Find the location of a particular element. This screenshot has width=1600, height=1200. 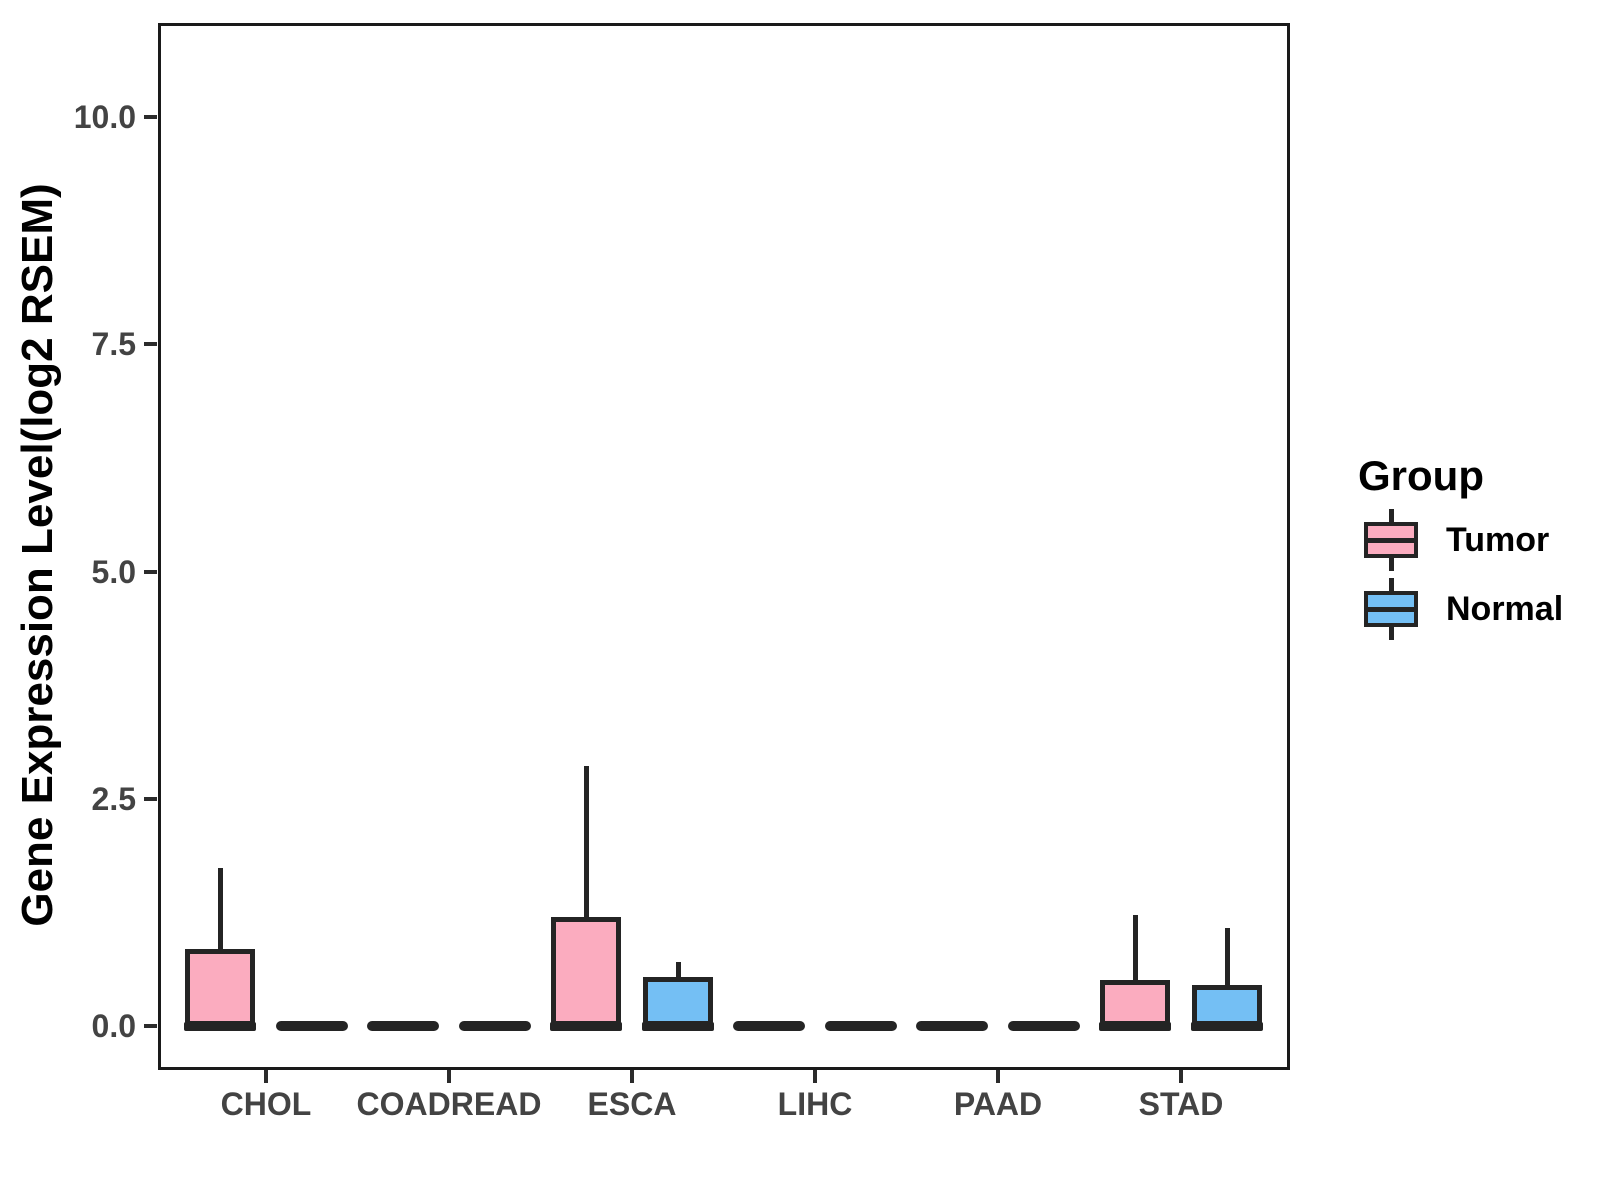

y-tick-label: 7.5 is located at coordinates (113, 344).